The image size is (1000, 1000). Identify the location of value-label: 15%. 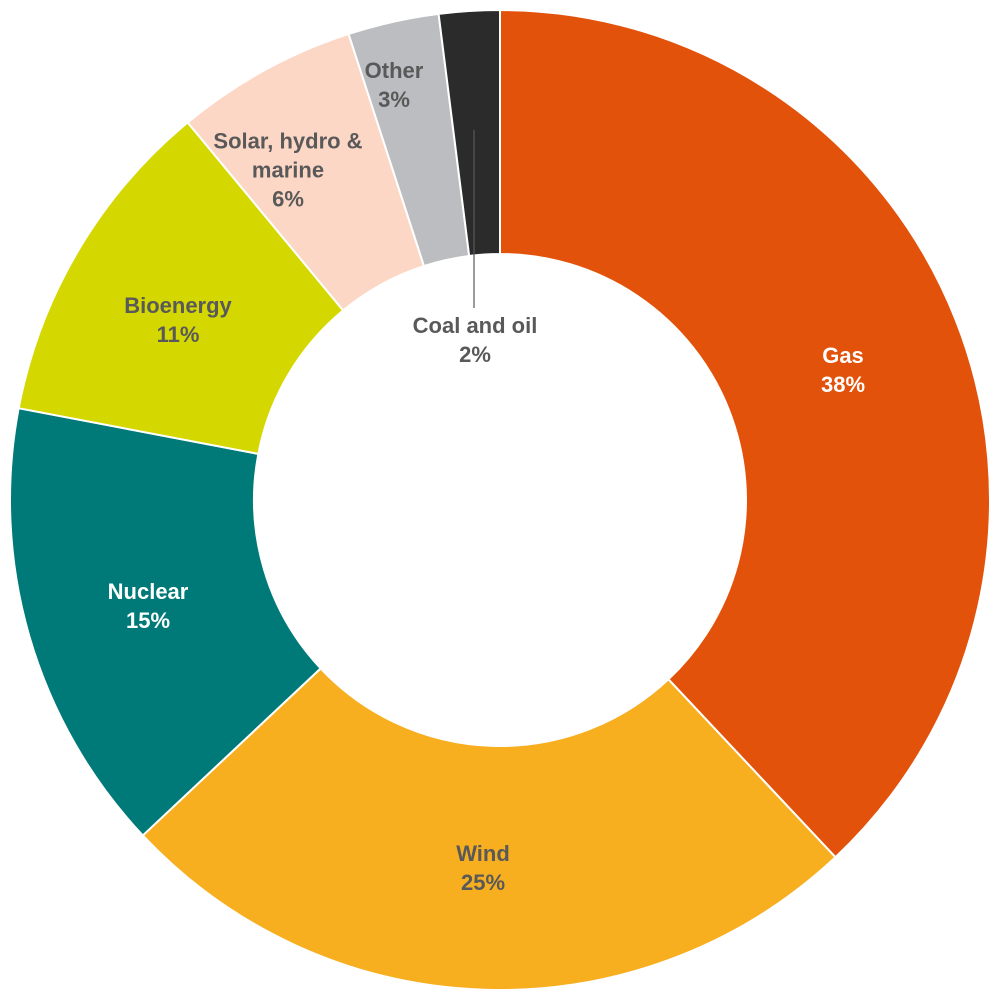
(148, 620).